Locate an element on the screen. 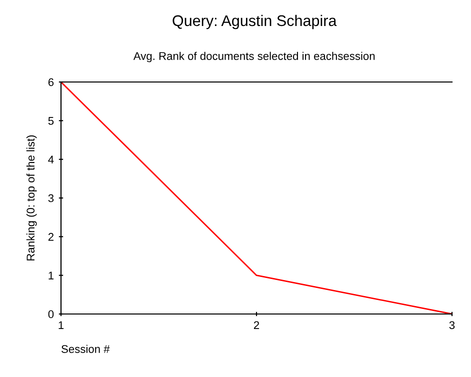 This screenshot has height=377, width=471. y-tick-label: 0 is located at coordinates (51, 314).